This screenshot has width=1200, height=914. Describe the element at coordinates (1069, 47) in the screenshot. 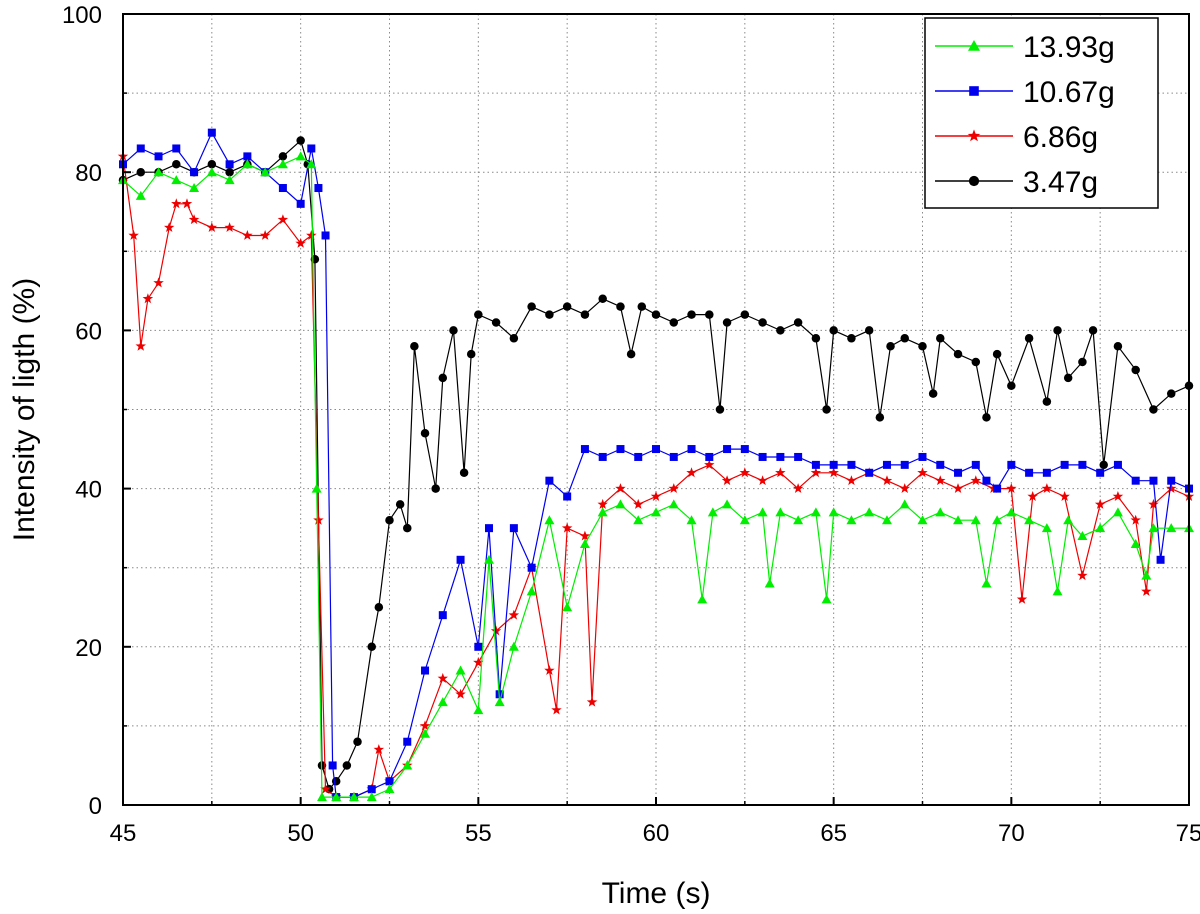

I see `legend-label: 13.93g` at that location.